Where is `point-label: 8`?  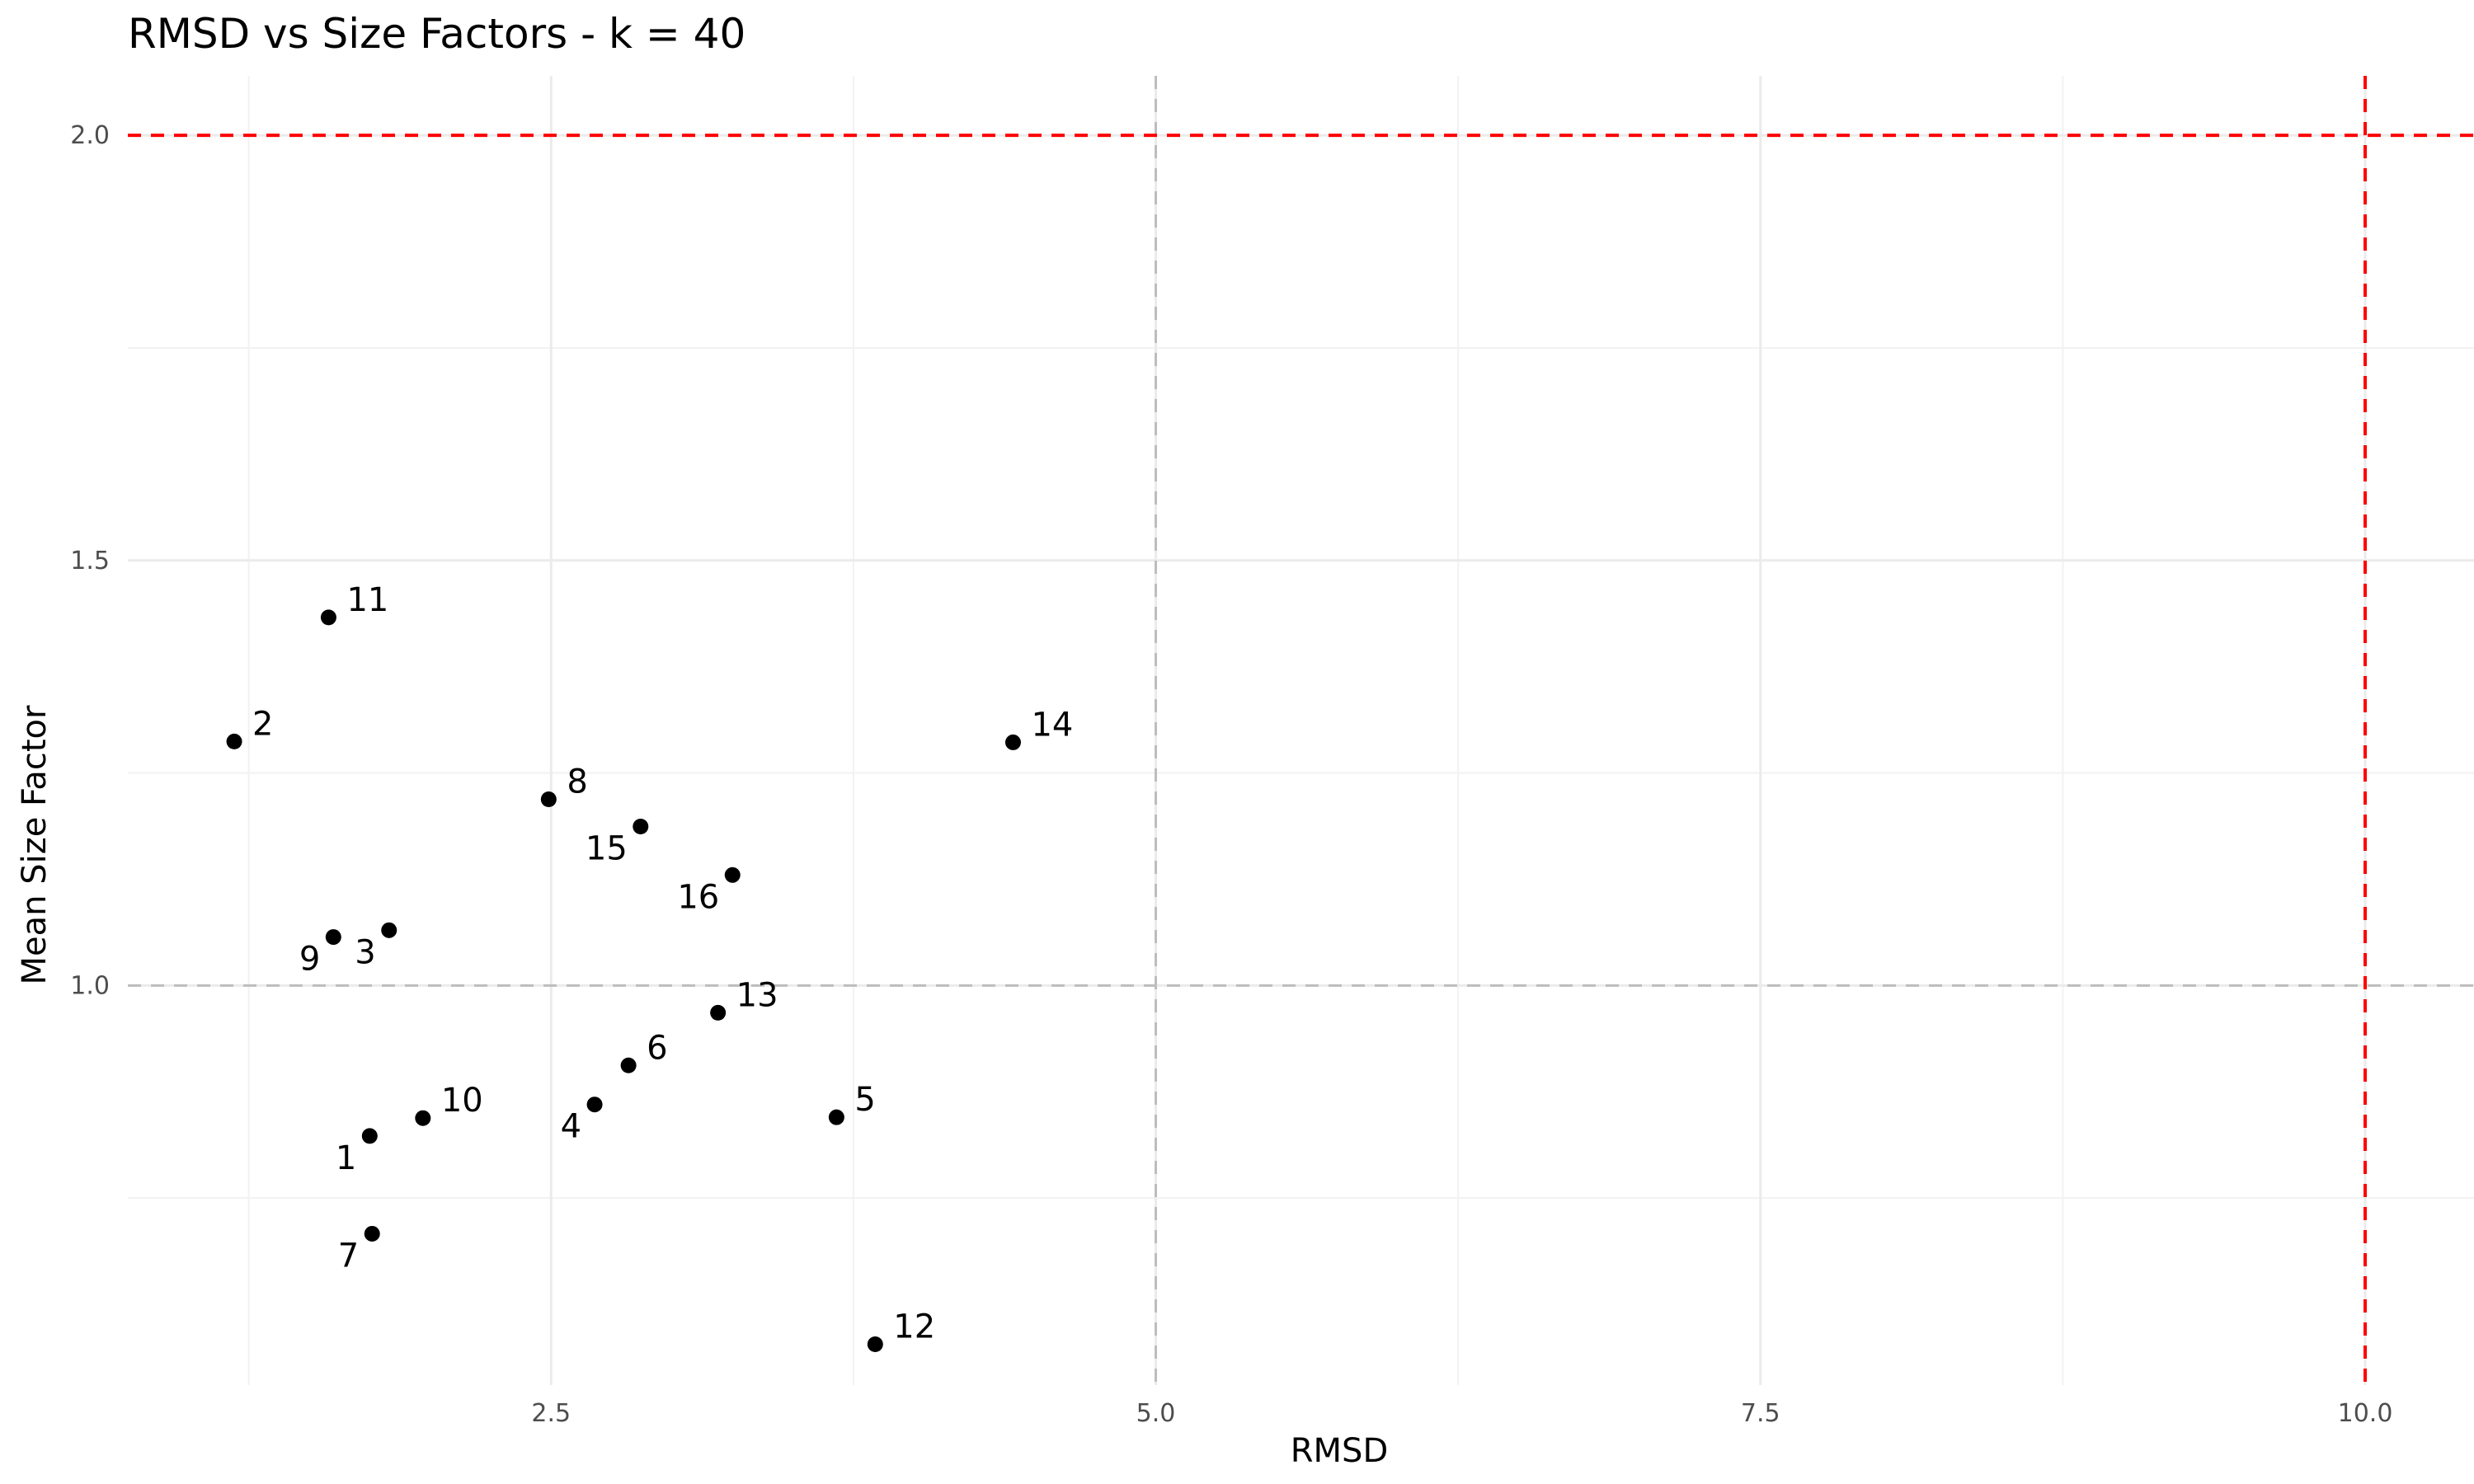
point-label: 8 is located at coordinates (577, 782).